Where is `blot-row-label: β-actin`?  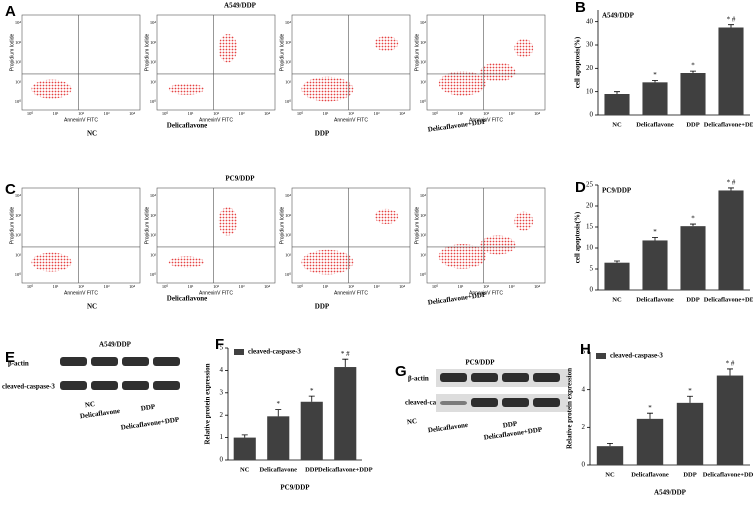
blot-row-label: β-actin is located at coordinates (18, 364).